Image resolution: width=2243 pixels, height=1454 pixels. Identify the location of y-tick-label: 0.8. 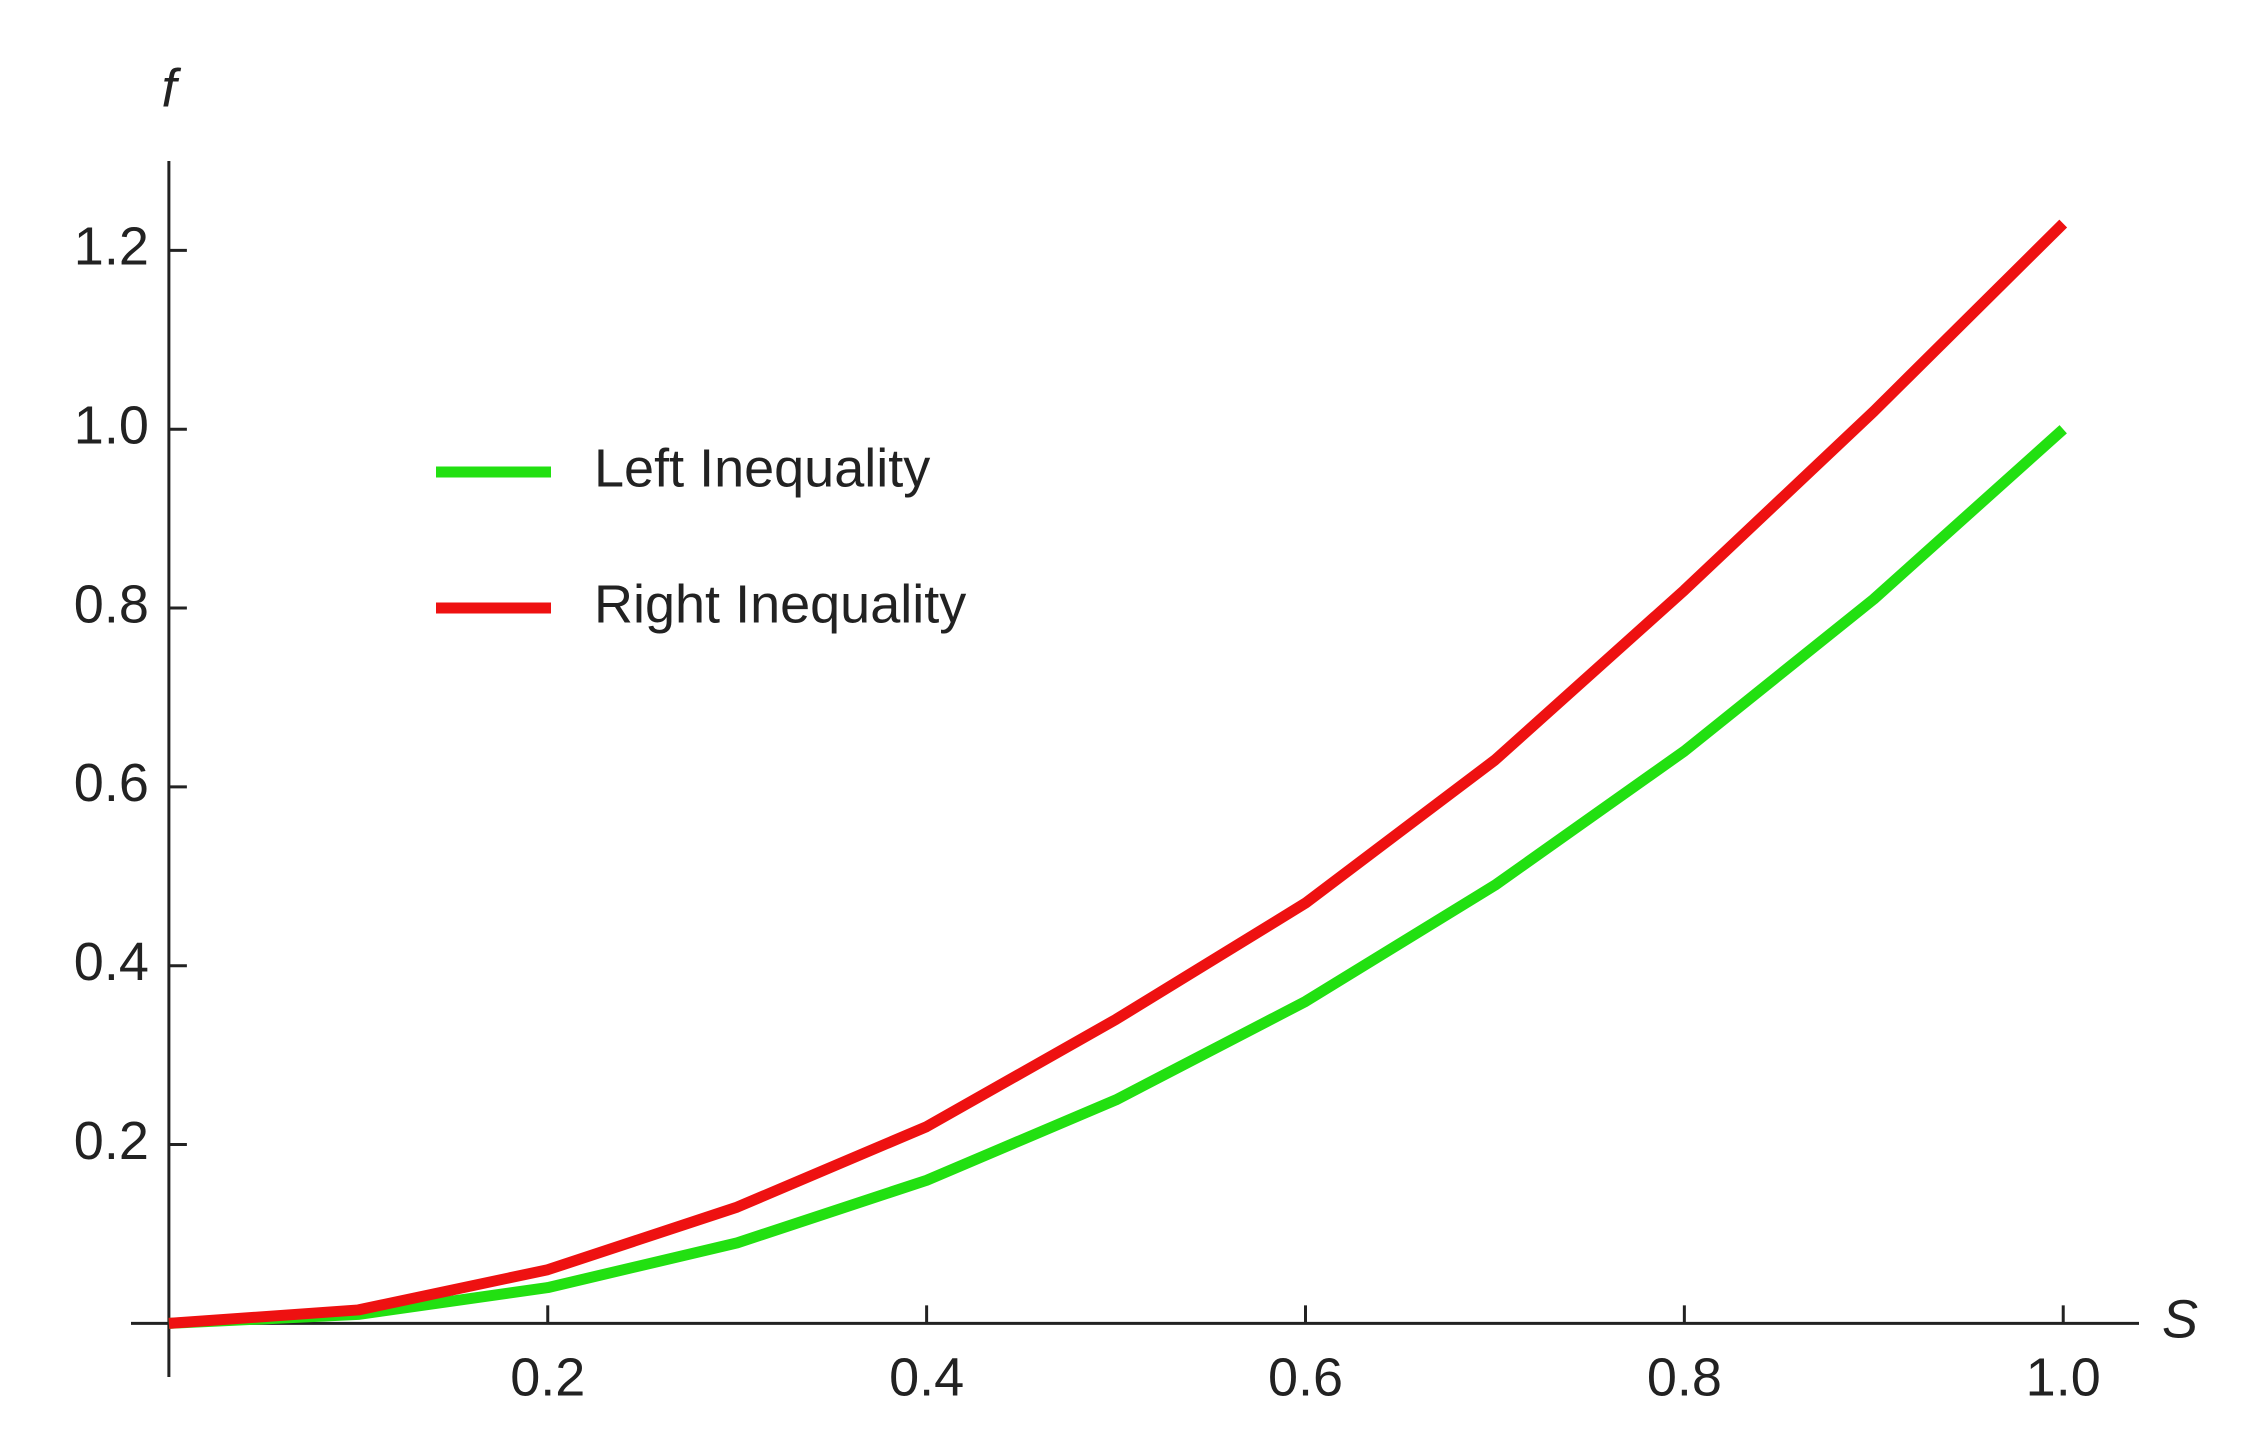
(111, 604).